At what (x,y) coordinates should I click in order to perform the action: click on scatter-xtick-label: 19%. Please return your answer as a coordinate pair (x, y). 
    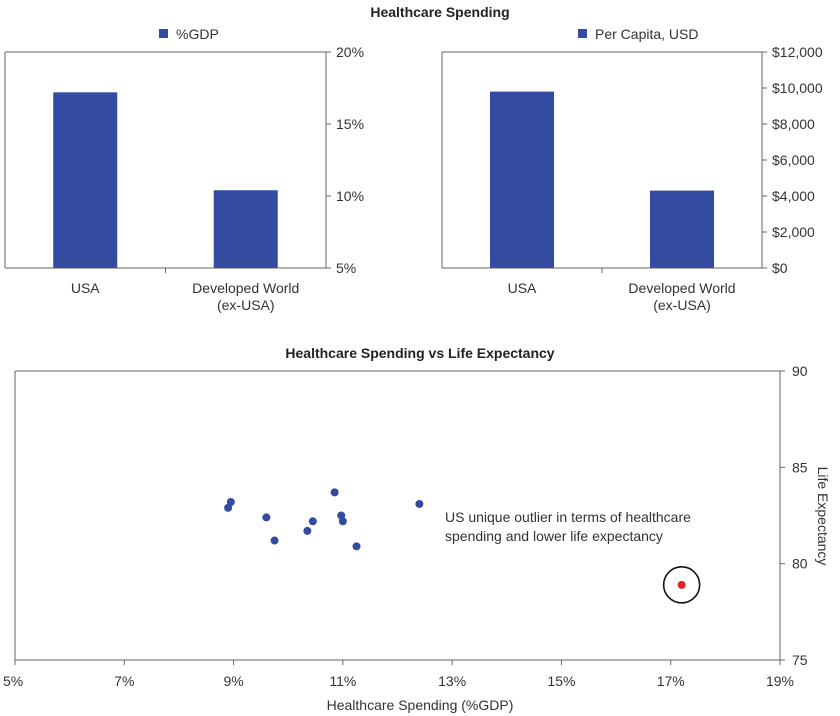
    Looking at the image, I should click on (780, 681).